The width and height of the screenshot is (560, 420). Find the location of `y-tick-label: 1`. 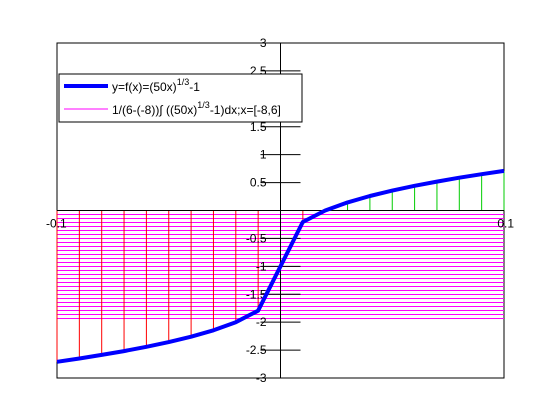

y-tick-label: 1 is located at coordinates (263, 155).